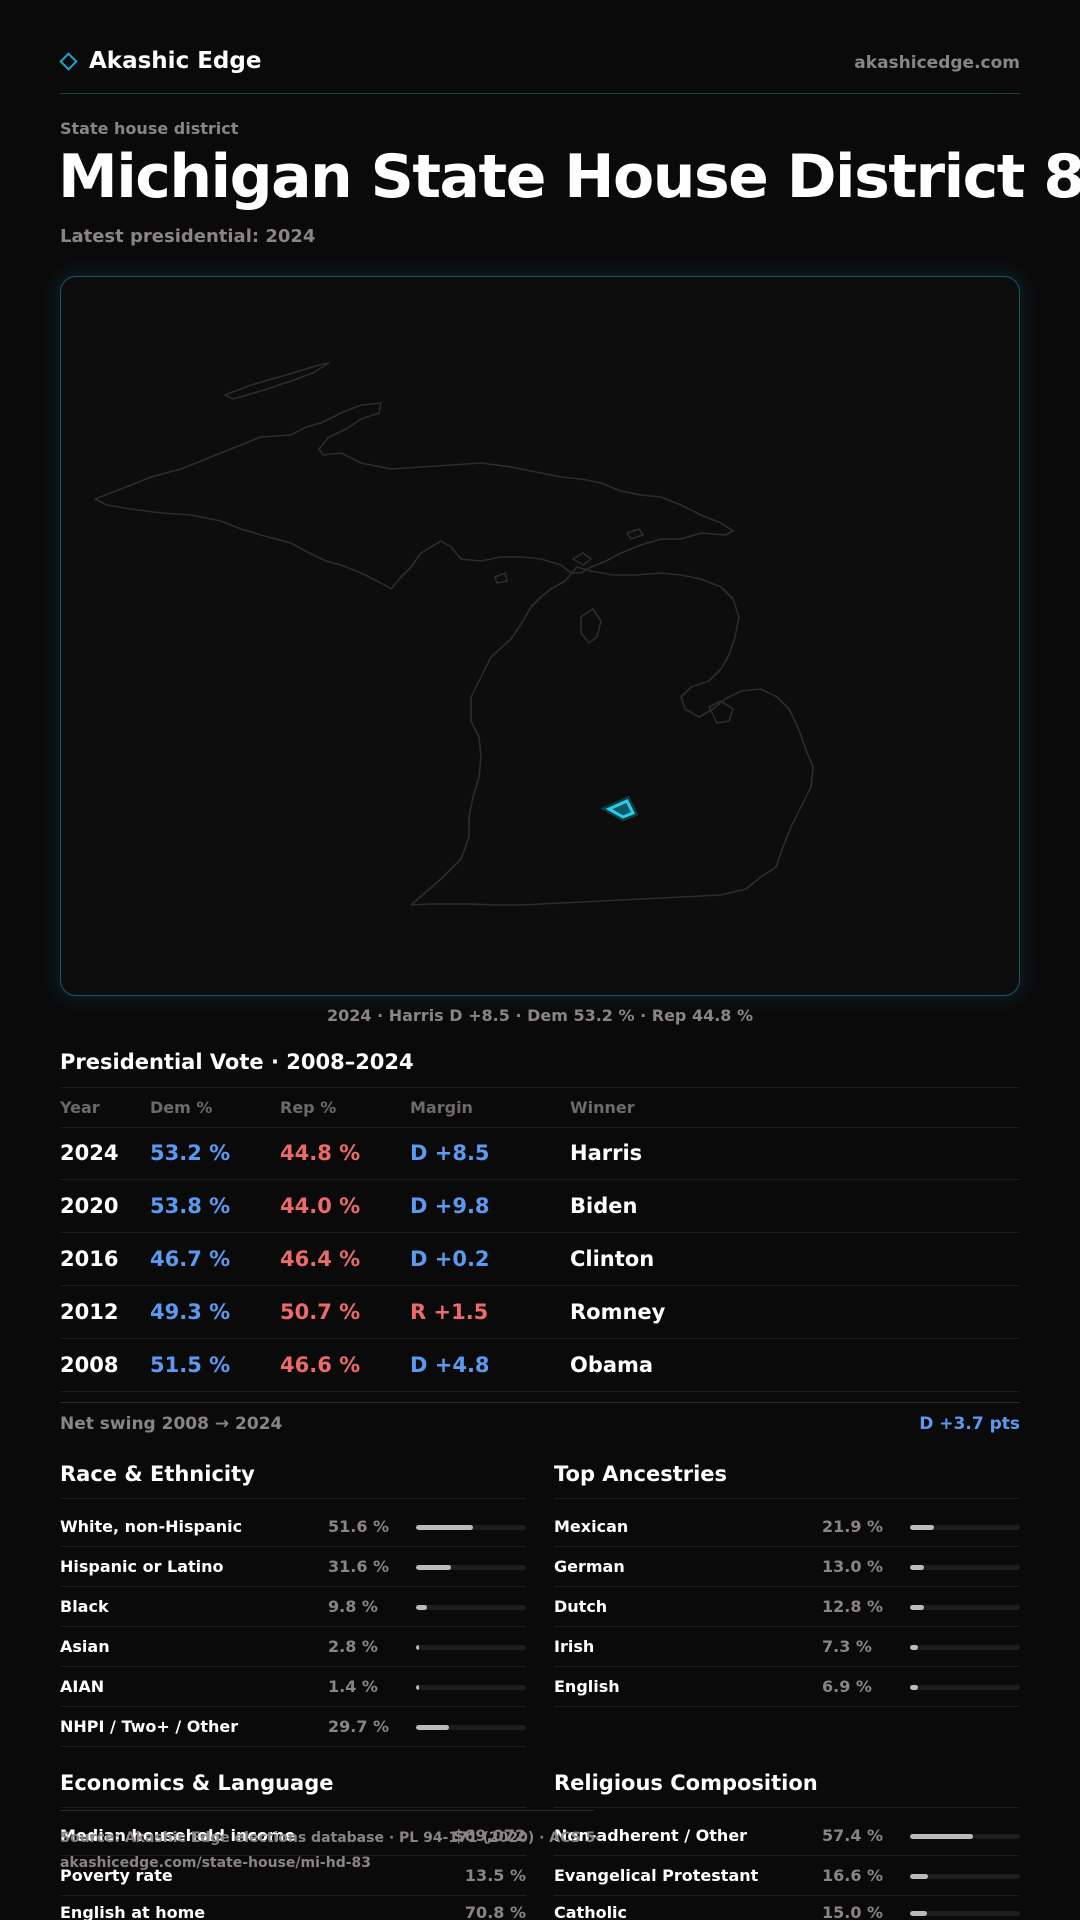 The width and height of the screenshot is (1080, 1920). Describe the element at coordinates (587, 1686) in the screenshot. I see `ancestry-label: English` at that location.